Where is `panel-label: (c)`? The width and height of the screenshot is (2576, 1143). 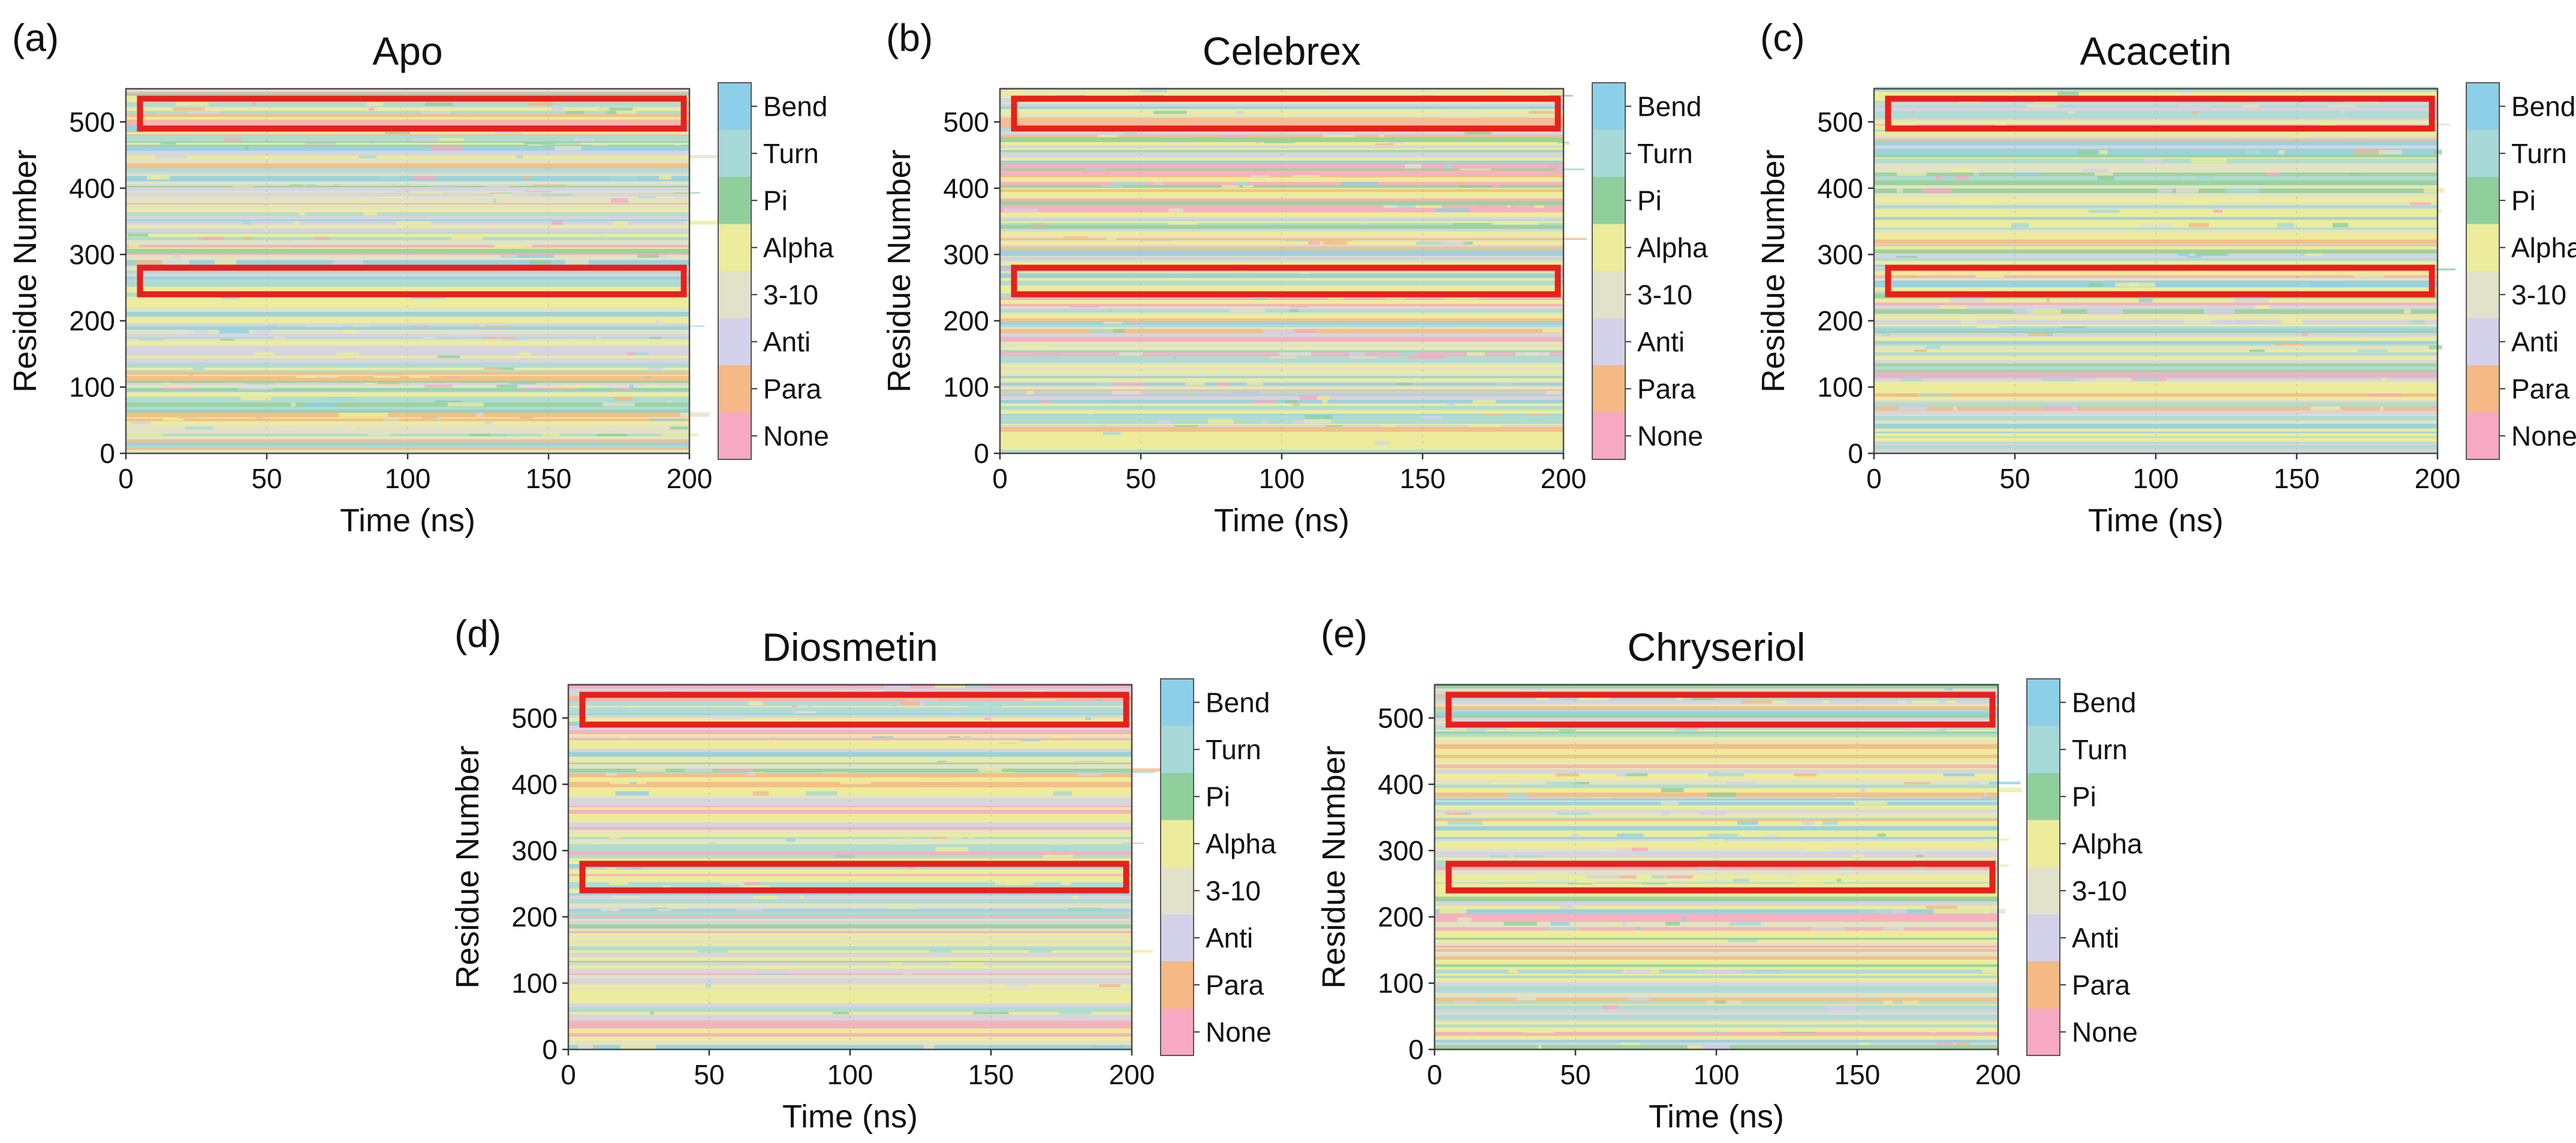 panel-label: (c) is located at coordinates (1782, 37).